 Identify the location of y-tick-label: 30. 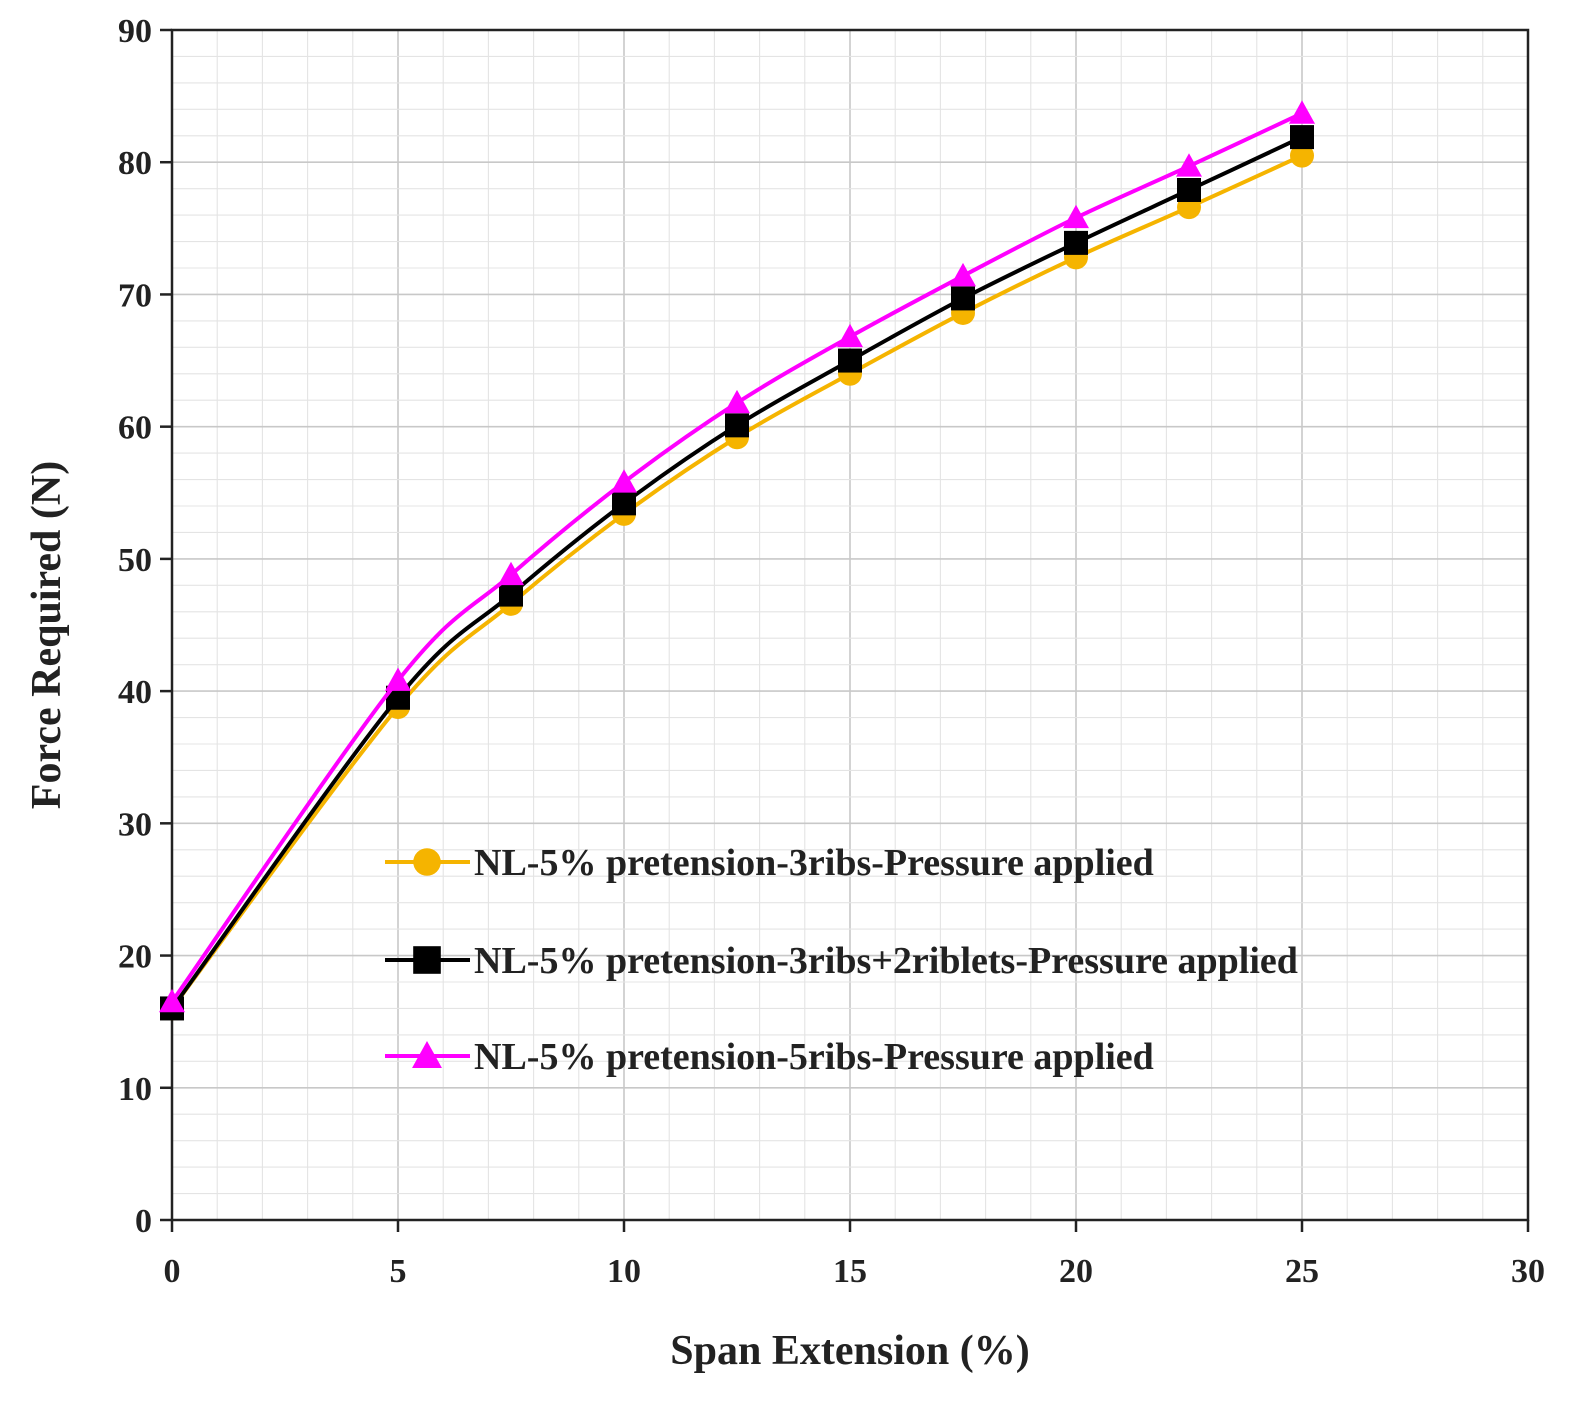
(135, 824).